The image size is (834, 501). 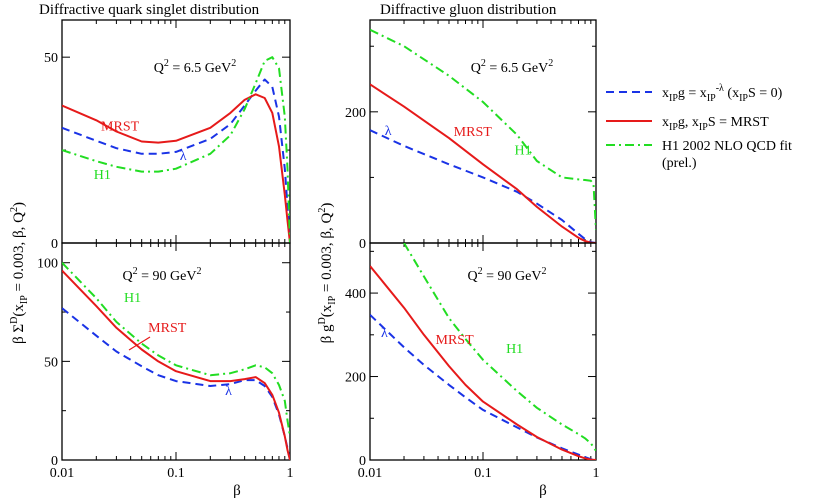 What do you see at coordinates (722, 93) in the screenshot?
I see `legend-label-lambda: xIPg = xIP-λ (xIPS = 0)` at bounding box center [722, 93].